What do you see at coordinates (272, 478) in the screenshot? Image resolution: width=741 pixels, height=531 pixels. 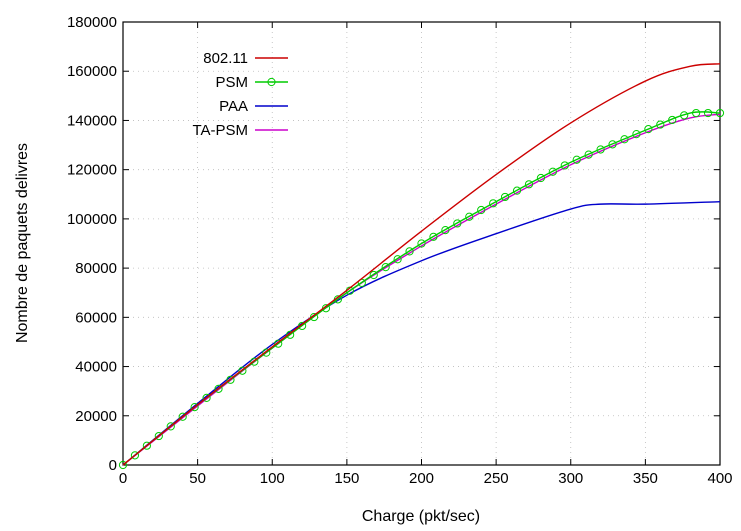 I see `x-tick-label: 100` at bounding box center [272, 478].